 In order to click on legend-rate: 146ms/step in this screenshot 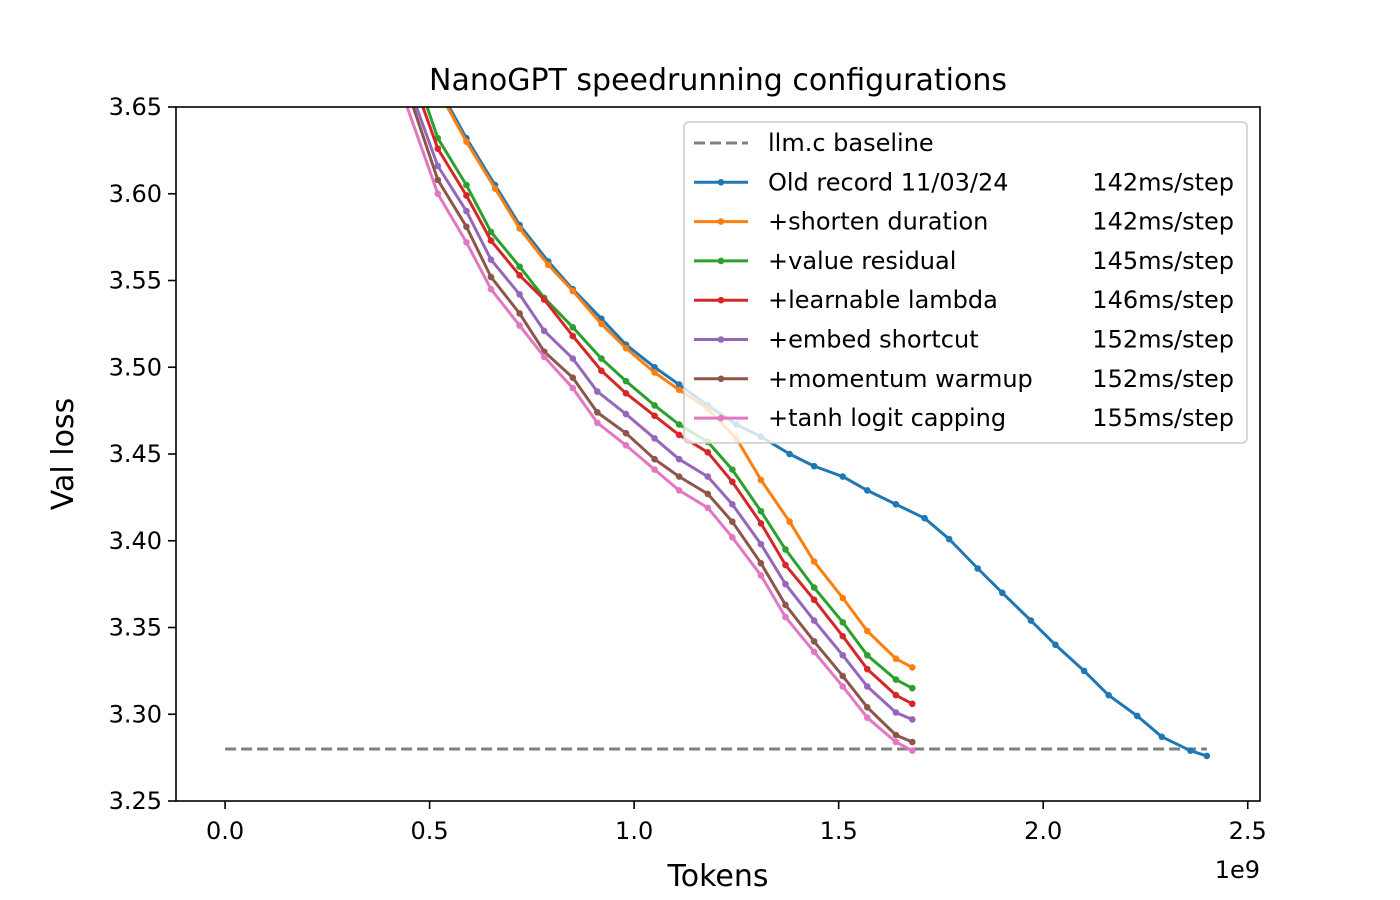, I will do `click(1163, 300)`.